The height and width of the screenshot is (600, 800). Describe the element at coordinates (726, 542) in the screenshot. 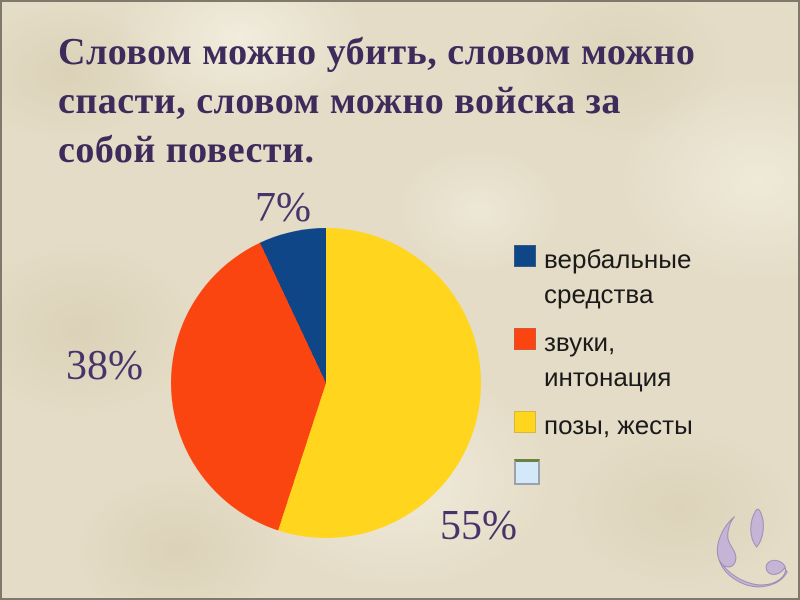

I see `flourish-left-petal-shape` at that location.